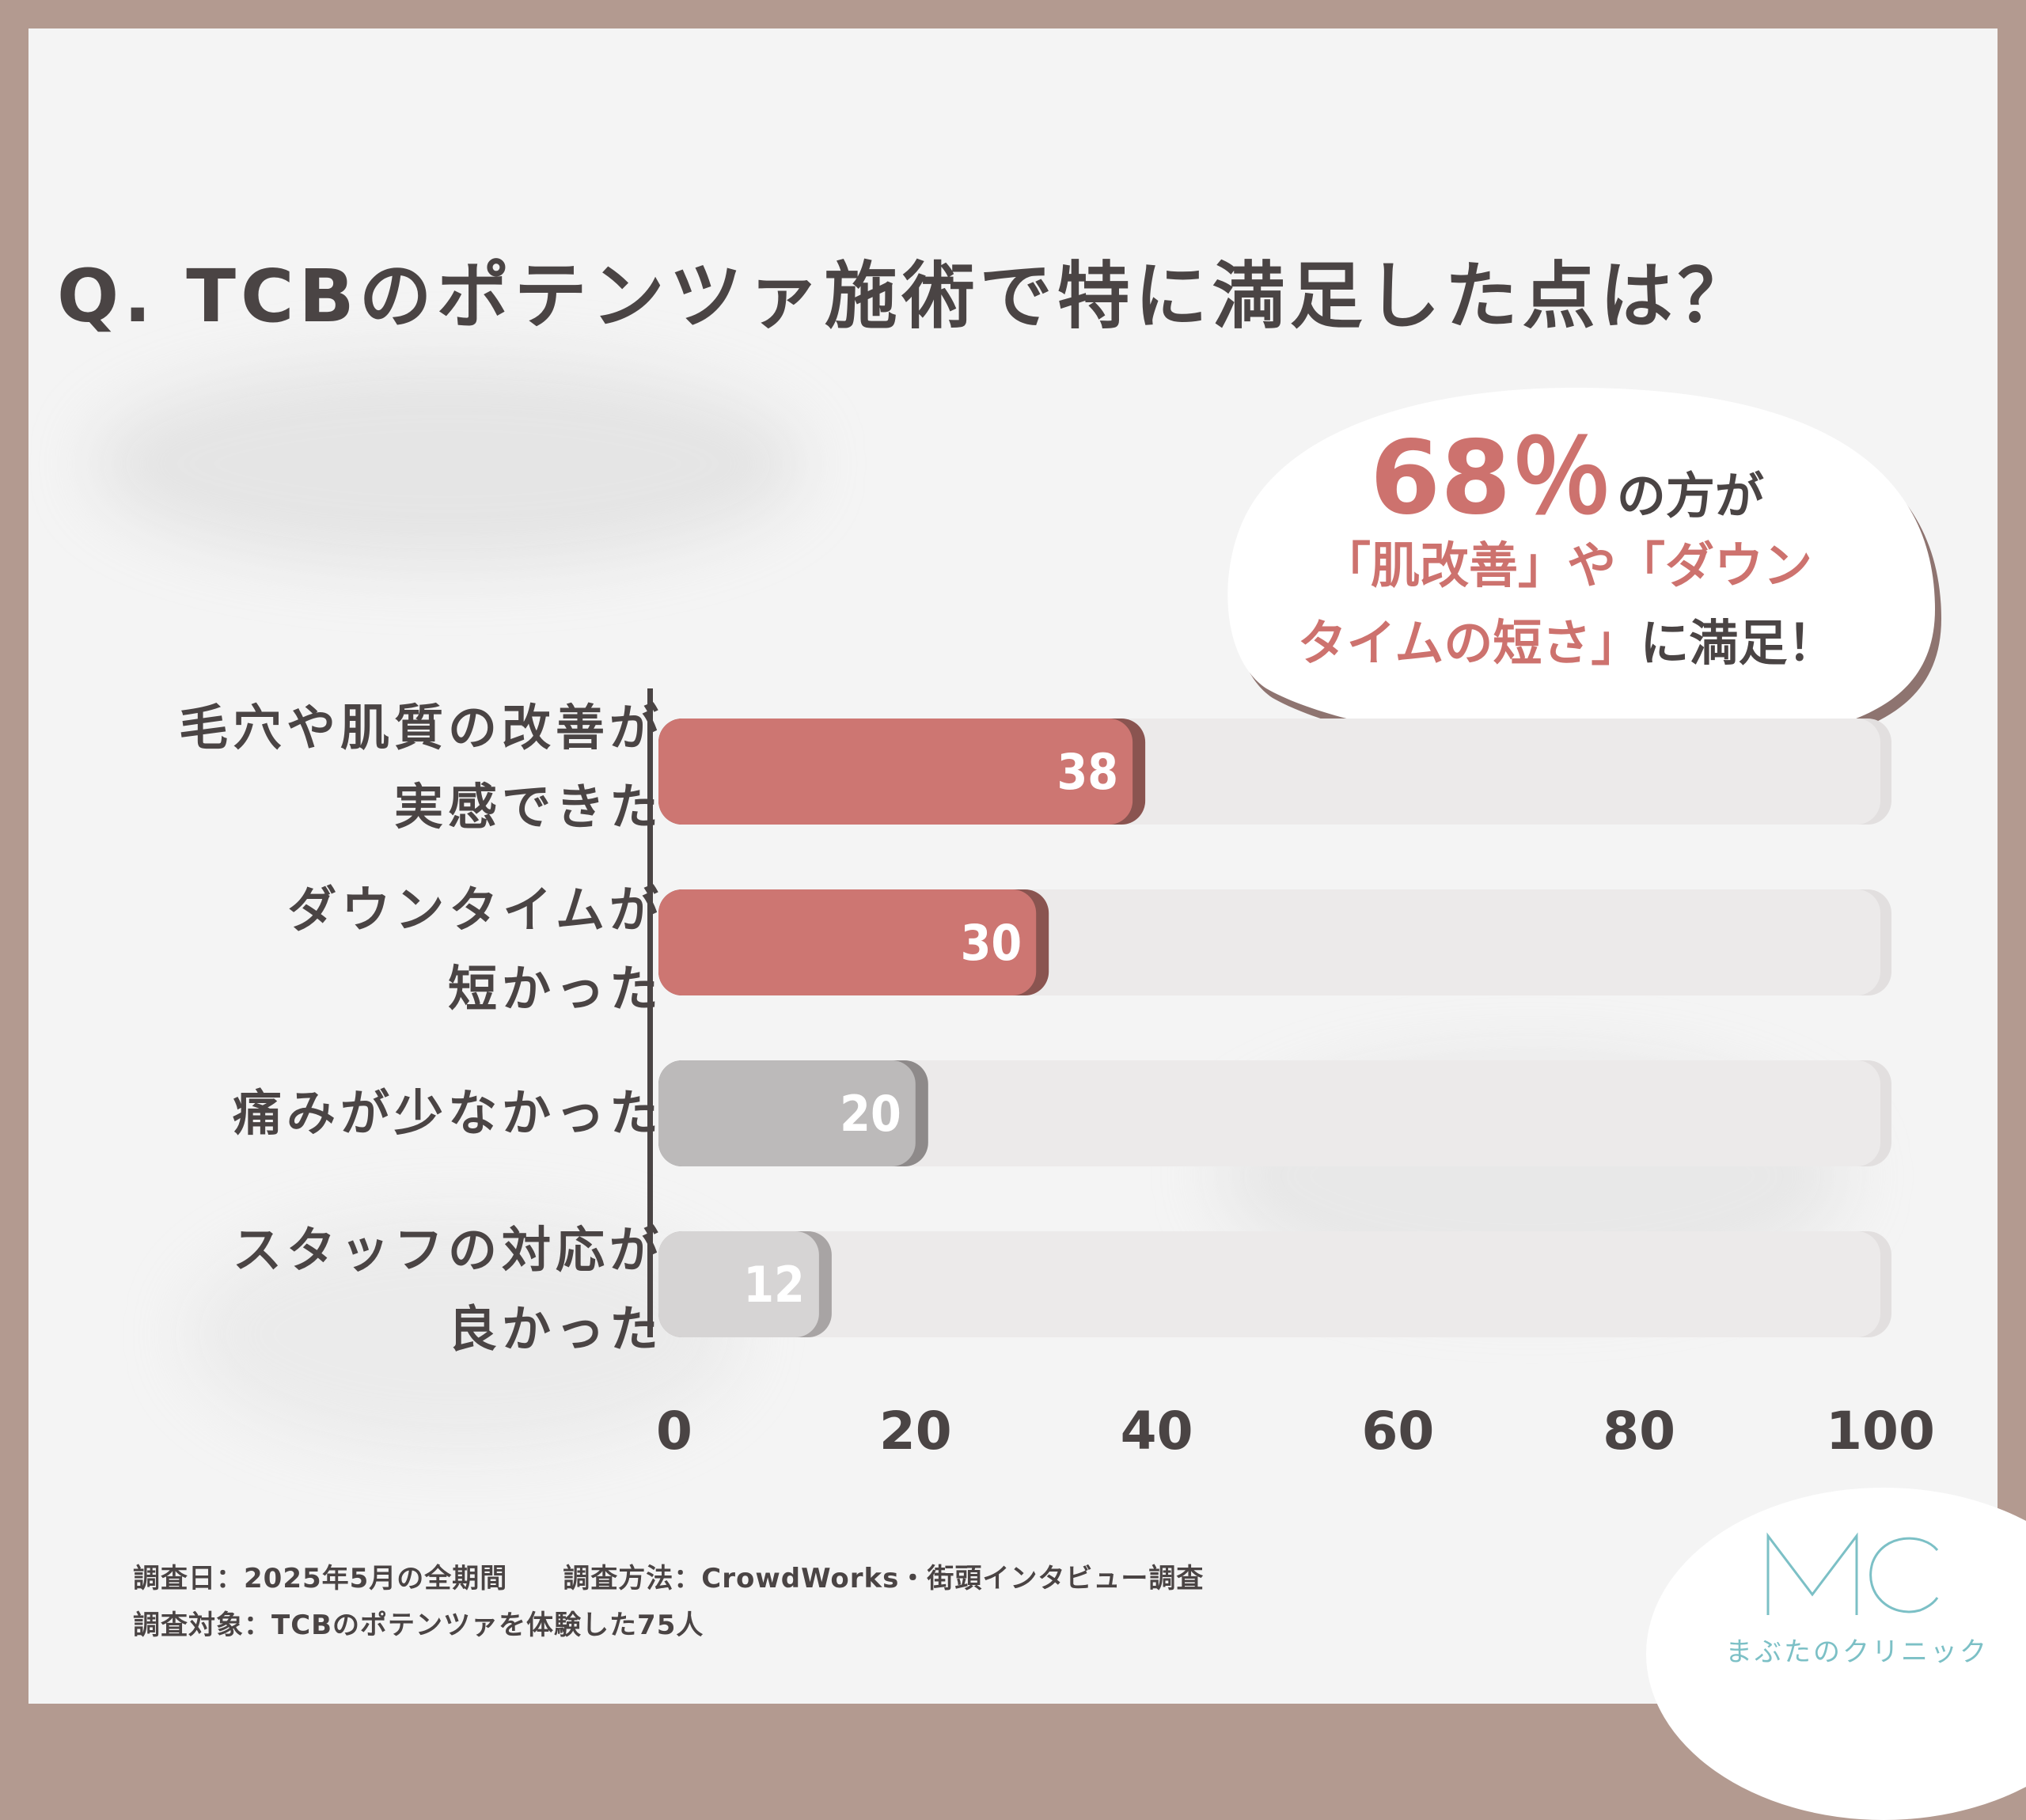 This screenshot has width=2026, height=1820. What do you see at coordinates (448, 464) in the screenshot?
I see `background-shadow` at bounding box center [448, 464].